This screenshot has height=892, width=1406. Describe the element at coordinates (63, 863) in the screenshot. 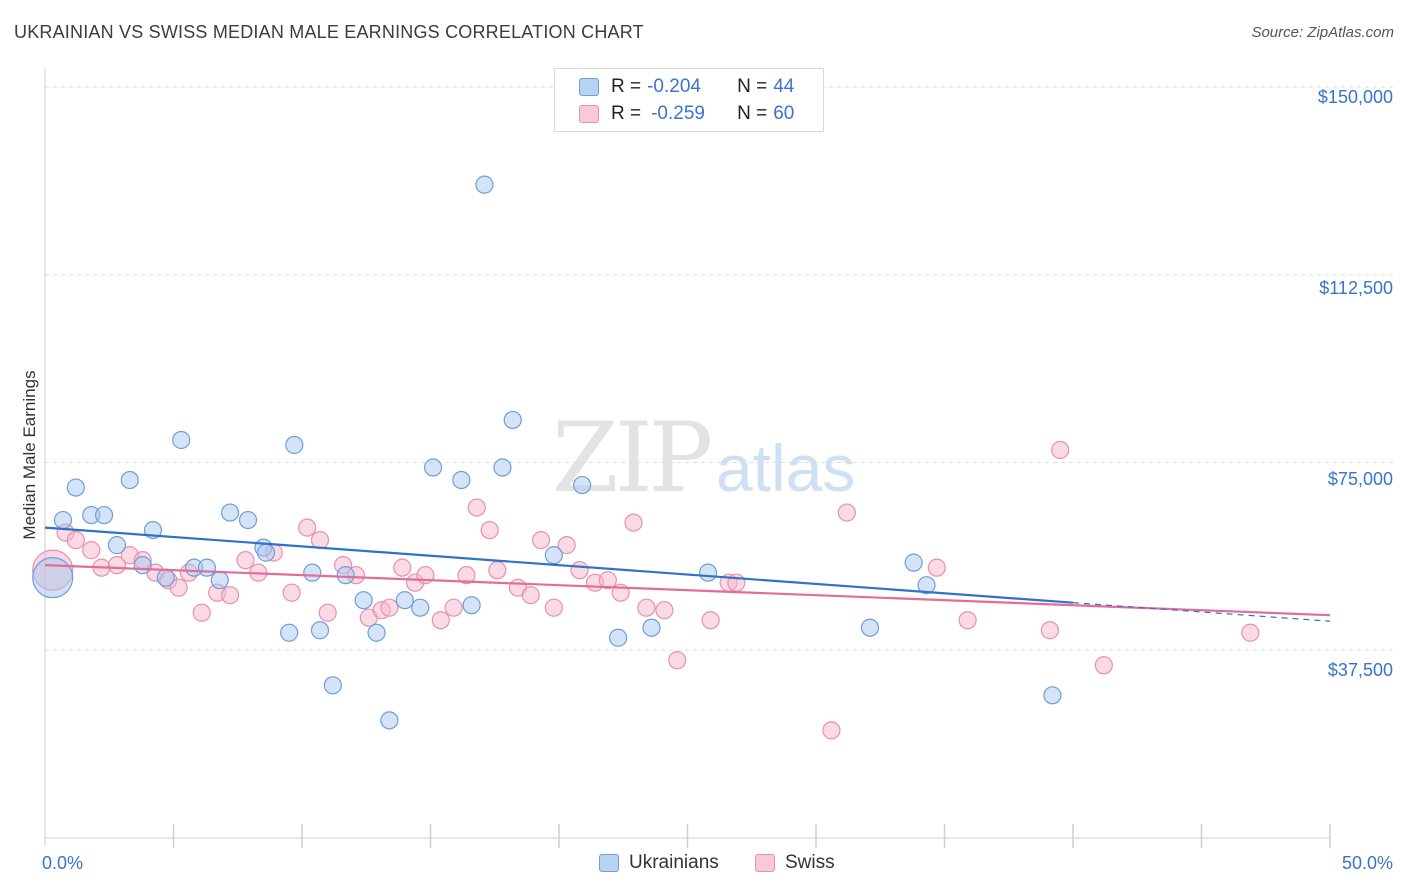

I see `x-tick-label-min: 0.0%` at that location.